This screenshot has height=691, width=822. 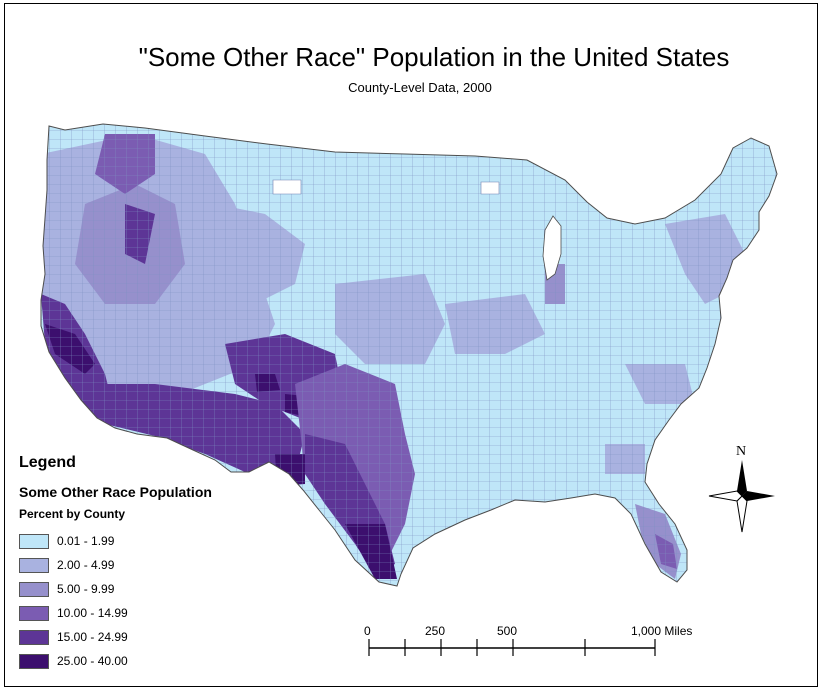 I want to click on legend-title: Legend, so click(x=47, y=462).